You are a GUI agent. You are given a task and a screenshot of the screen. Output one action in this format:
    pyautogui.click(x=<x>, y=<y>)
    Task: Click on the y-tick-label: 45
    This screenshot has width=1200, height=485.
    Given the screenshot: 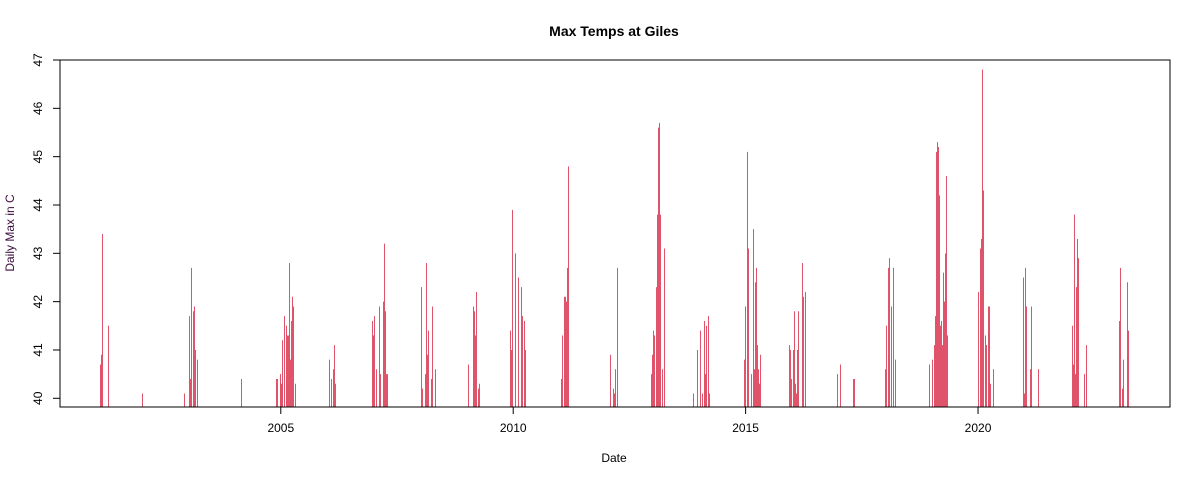 What is the action you would take?
    pyautogui.click(x=38, y=157)
    